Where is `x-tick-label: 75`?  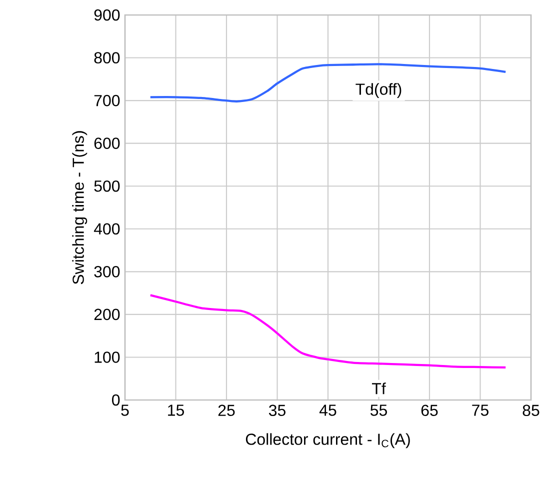
x-tick-label: 75 is located at coordinates (480, 410).